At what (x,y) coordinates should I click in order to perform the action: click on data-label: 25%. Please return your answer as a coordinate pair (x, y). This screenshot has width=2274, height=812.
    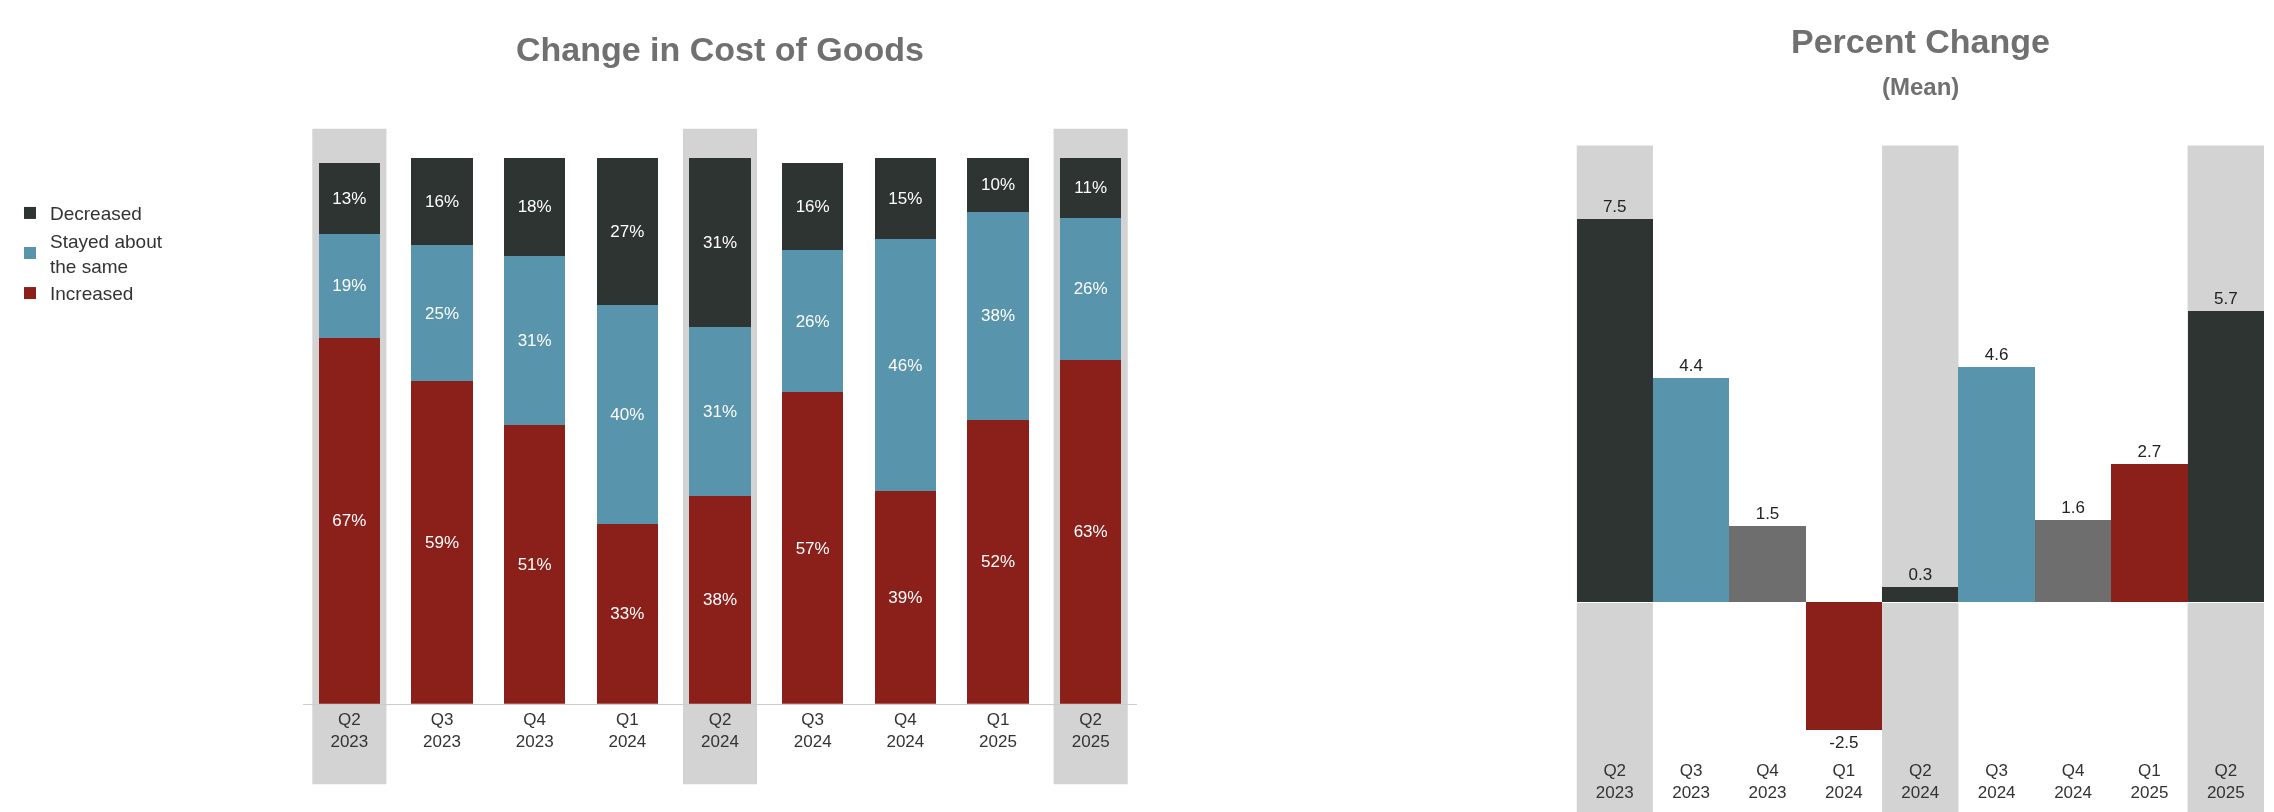
    Looking at the image, I should click on (442, 313).